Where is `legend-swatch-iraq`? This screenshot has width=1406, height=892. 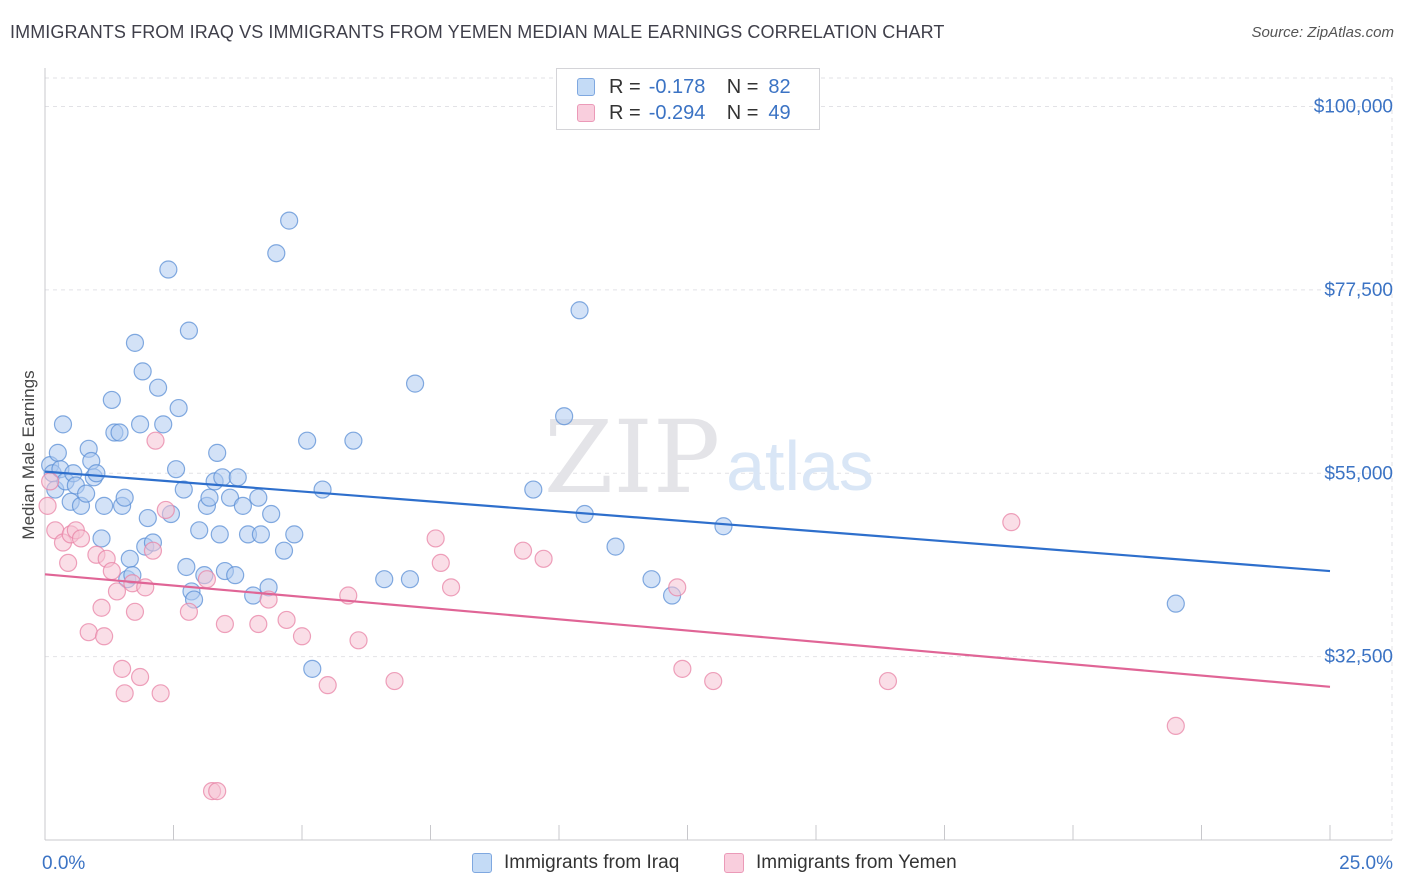 legend-swatch-iraq is located at coordinates (586, 87).